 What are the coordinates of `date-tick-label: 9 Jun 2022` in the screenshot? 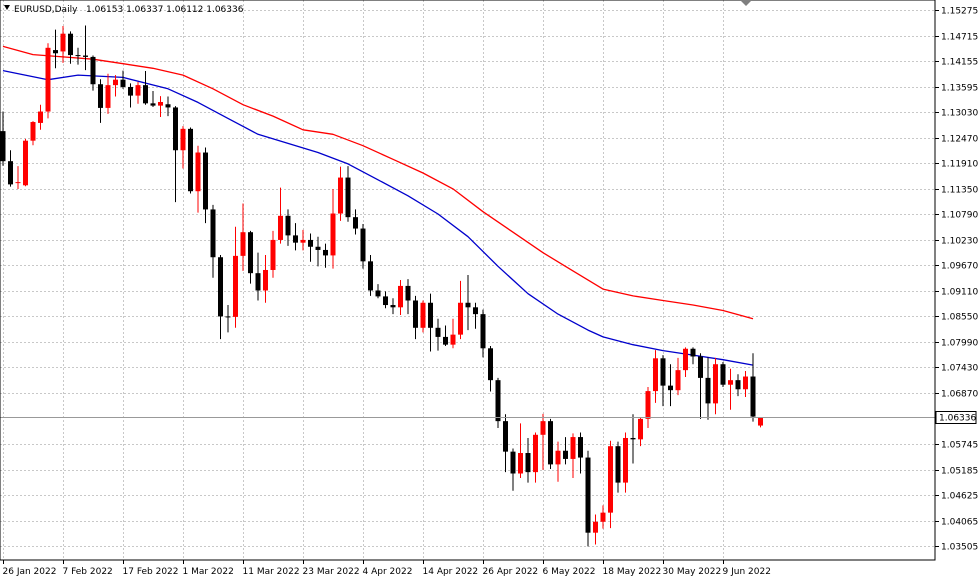 It's located at (747, 572).